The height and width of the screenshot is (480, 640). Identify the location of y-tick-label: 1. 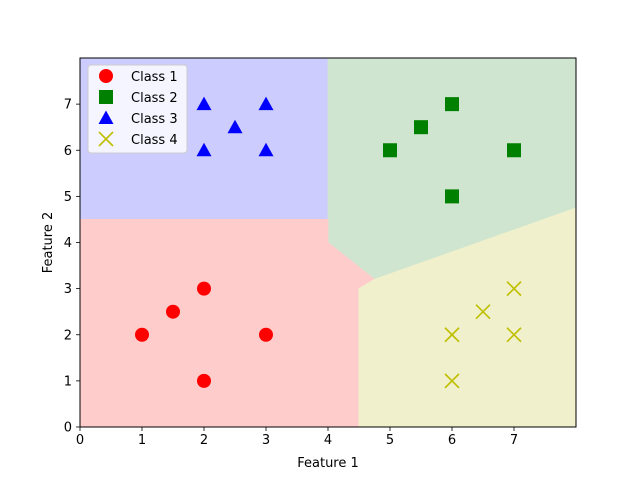
(68, 381).